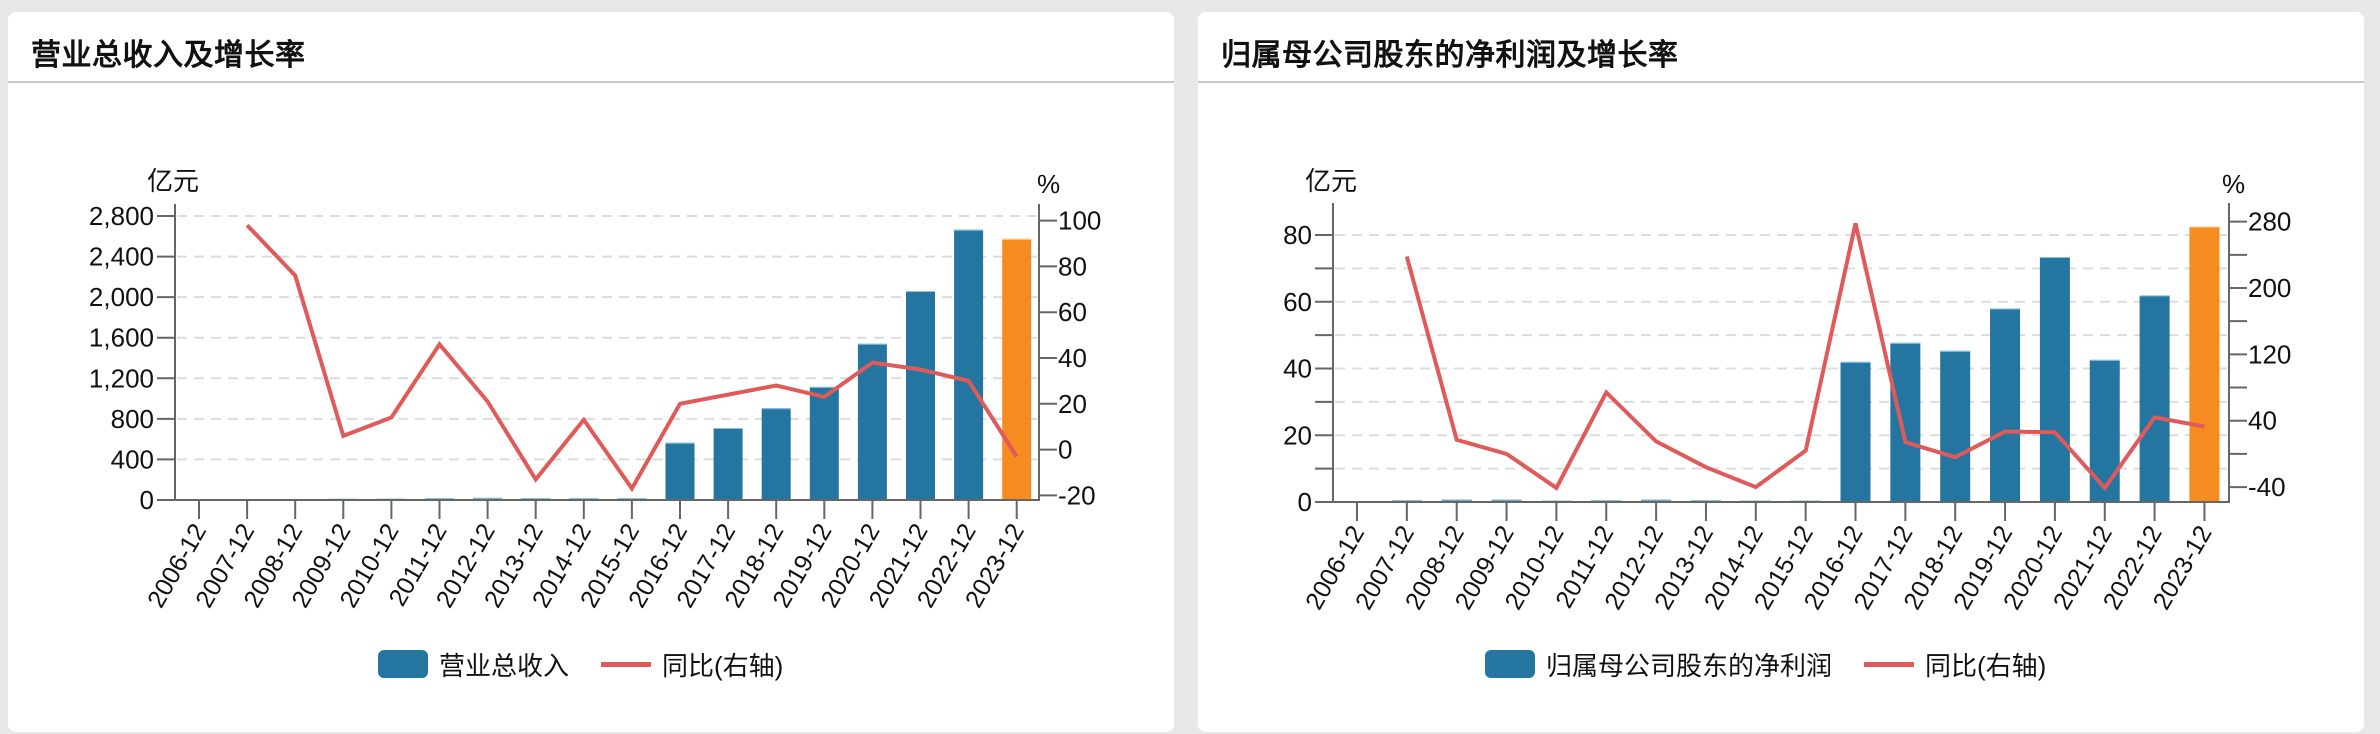 The width and height of the screenshot is (2380, 734). What do you see at coordinates (132, 459) in the screenshot?
I see `y-tick-label: 400` at bounding box center [132, 459].